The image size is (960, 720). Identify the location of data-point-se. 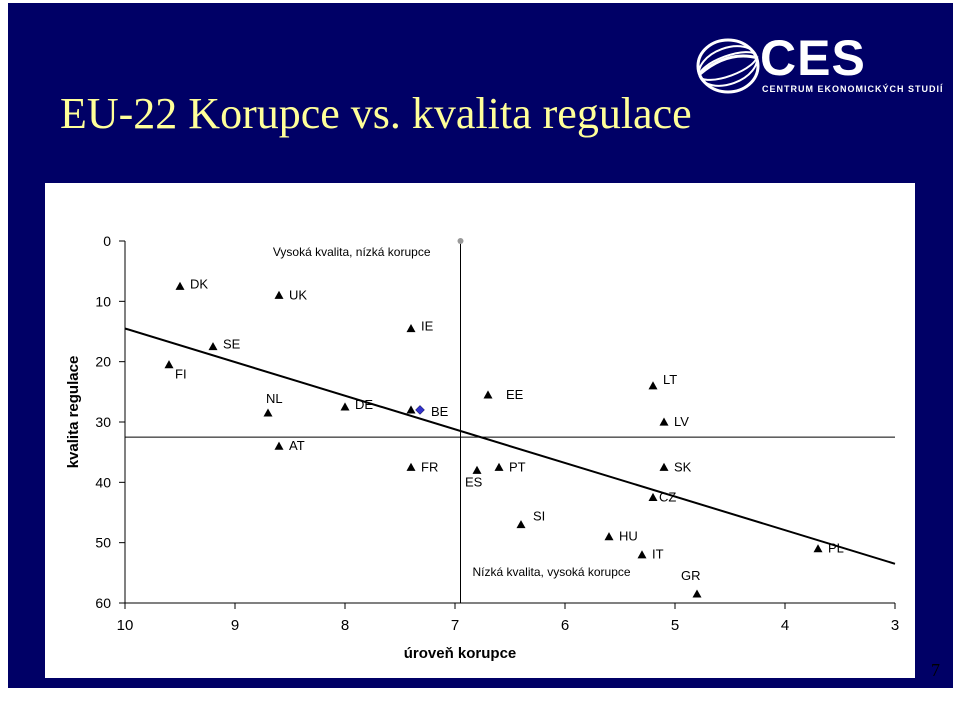
(213, 346).